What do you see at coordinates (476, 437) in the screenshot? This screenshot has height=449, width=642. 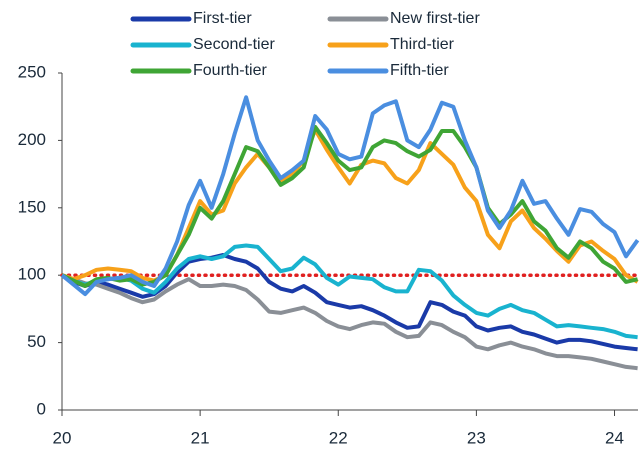 I see `x-tick-label: 23` at bounding box center [476, 437].